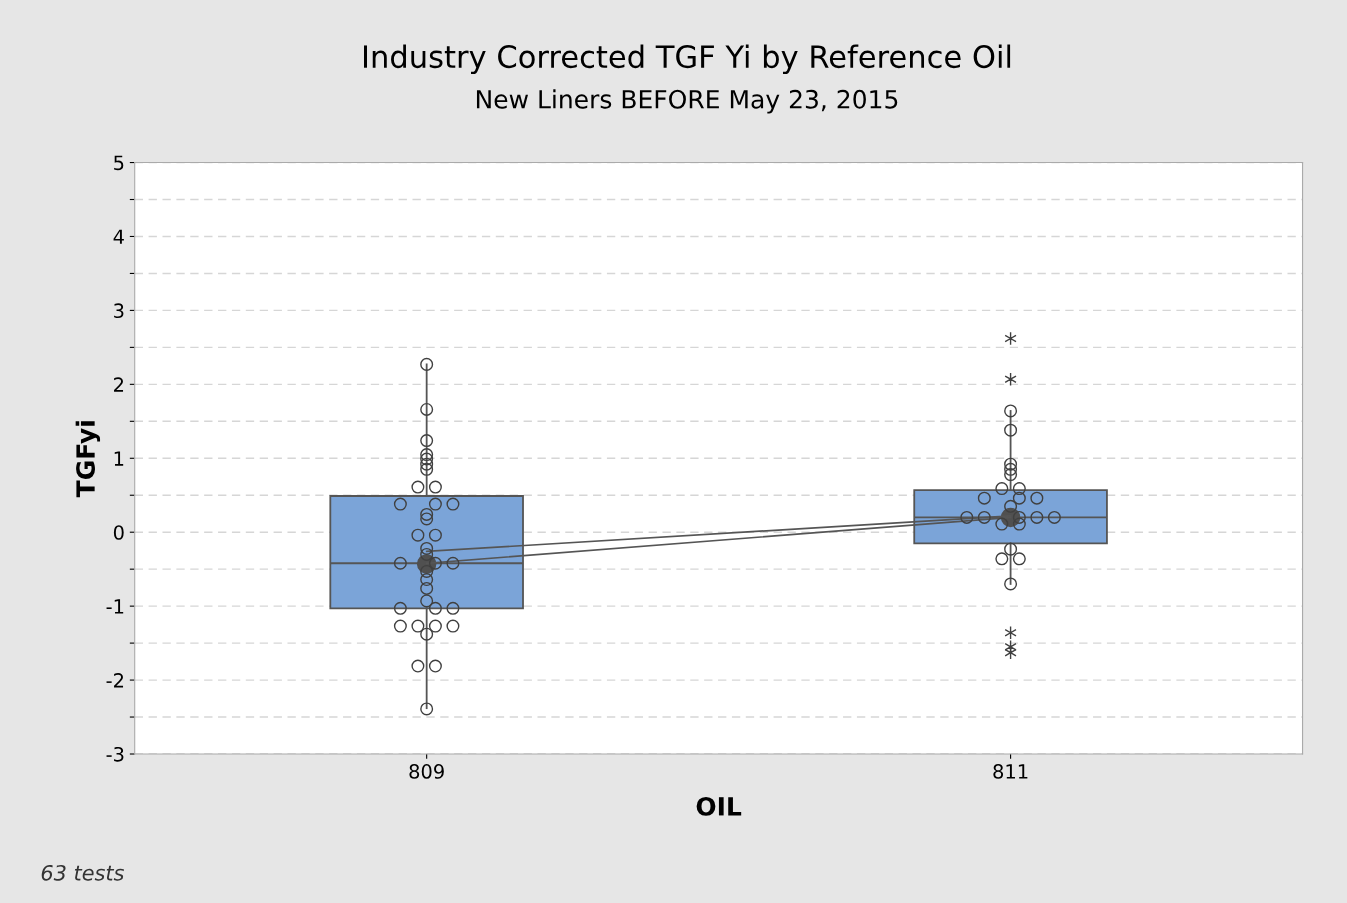 The image size is (1347, 903). Describe the element at coordinates (115, 606) in the screenshot. I see `y-tick-label: -1` at that location.